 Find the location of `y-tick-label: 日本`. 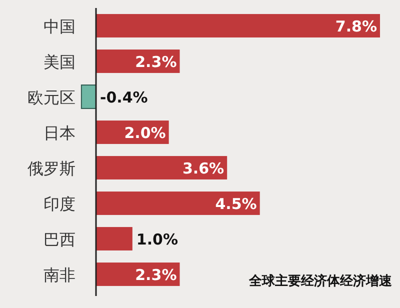

y-tick-label: 日本 is located at coordinates (59, 132).